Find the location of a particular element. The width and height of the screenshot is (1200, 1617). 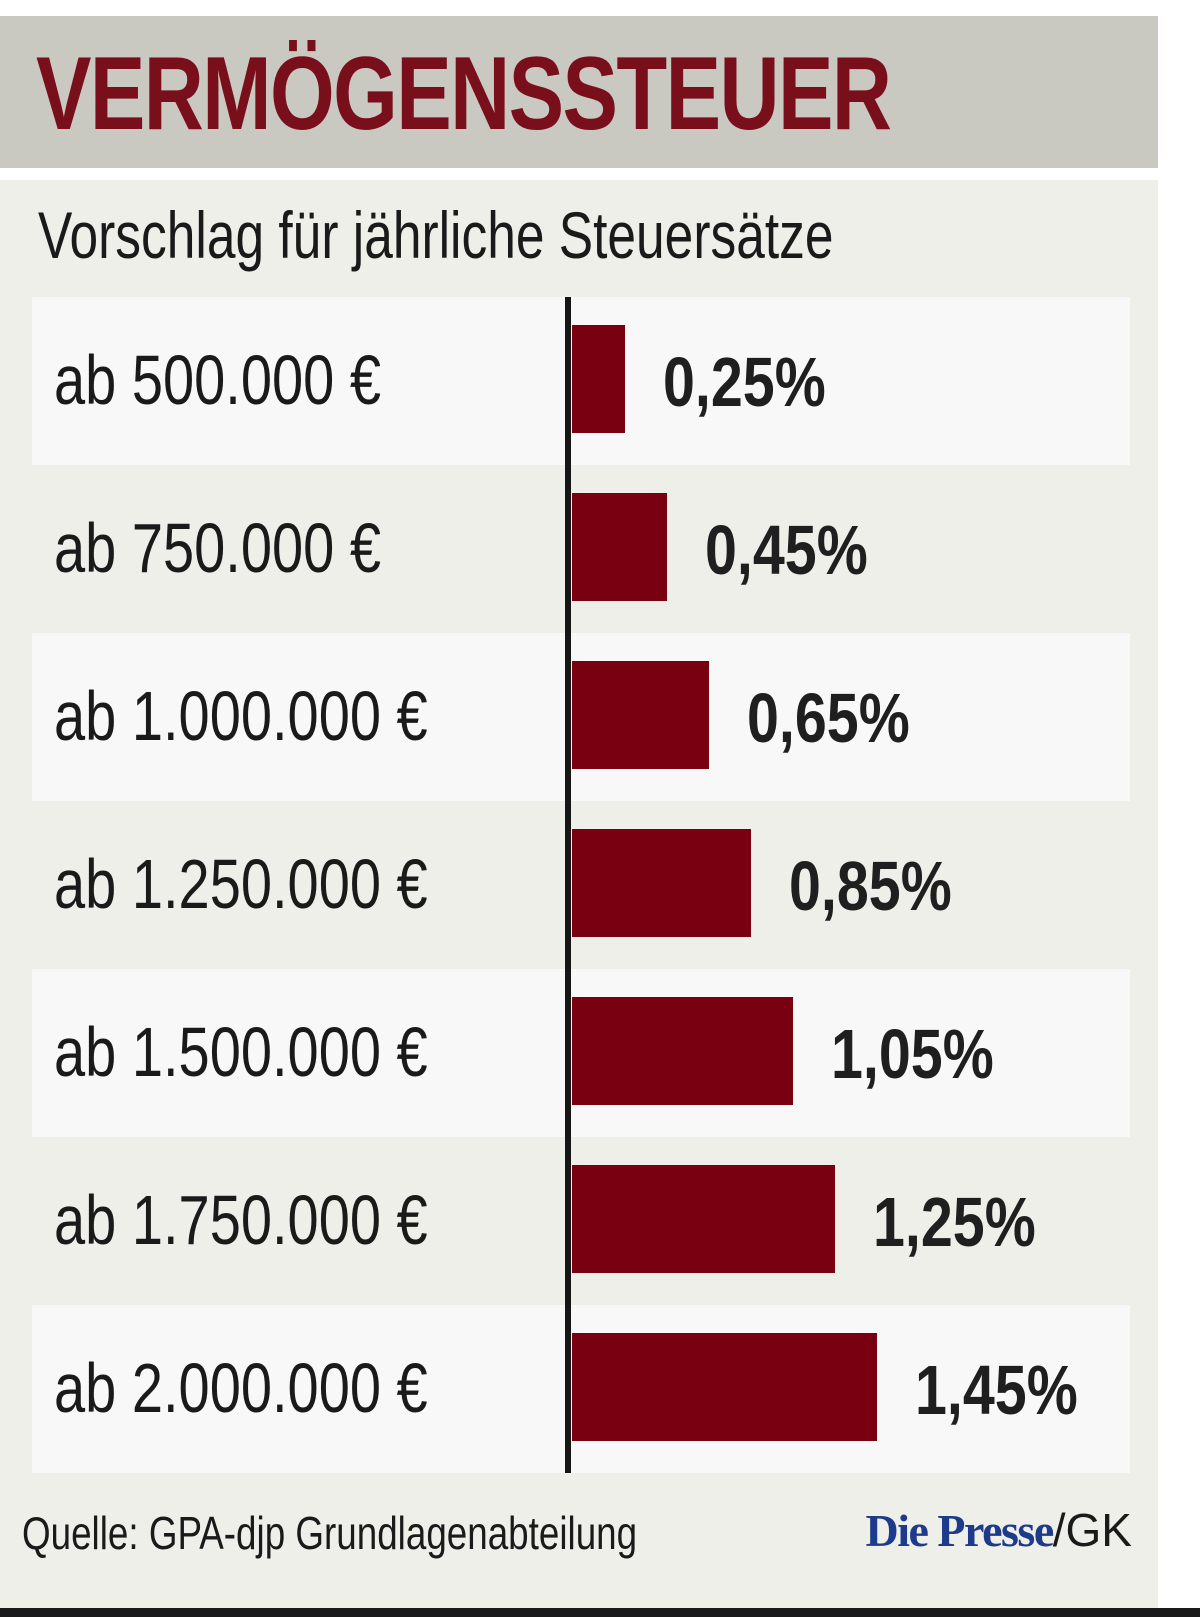

bar-row: ab 1.750.000 € 1,25% is located at coordinates (581, 1221).